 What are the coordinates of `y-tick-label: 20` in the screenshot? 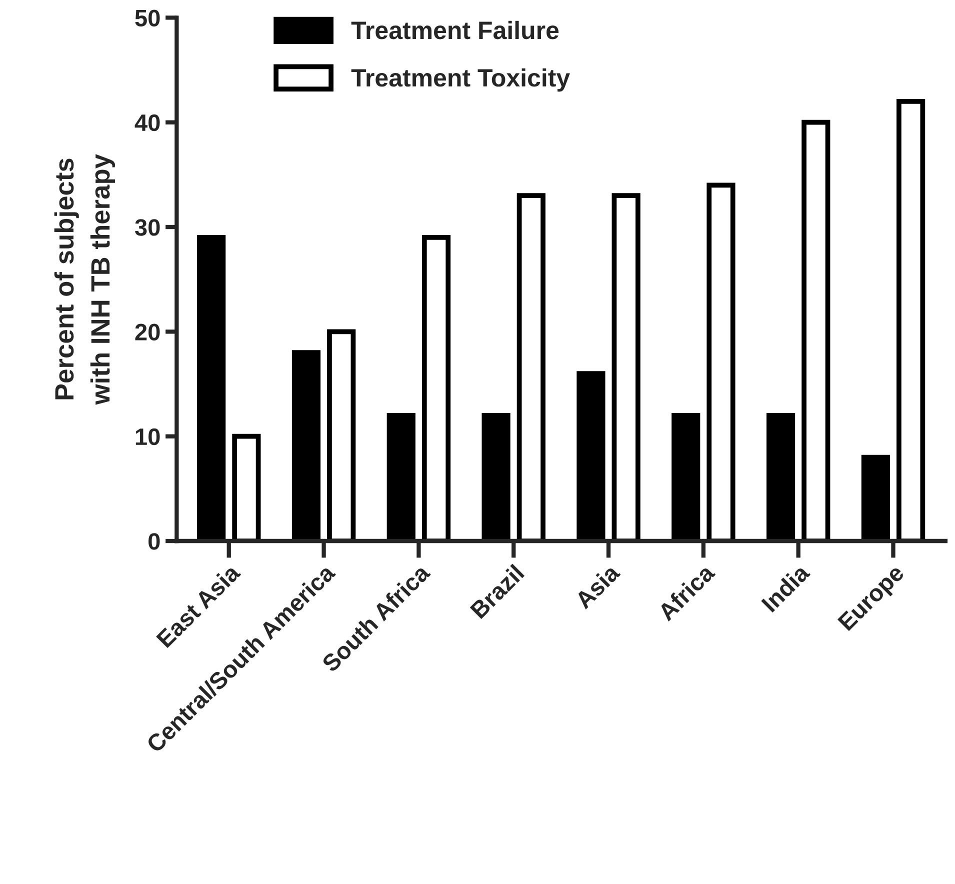 It's located at (147, 332).